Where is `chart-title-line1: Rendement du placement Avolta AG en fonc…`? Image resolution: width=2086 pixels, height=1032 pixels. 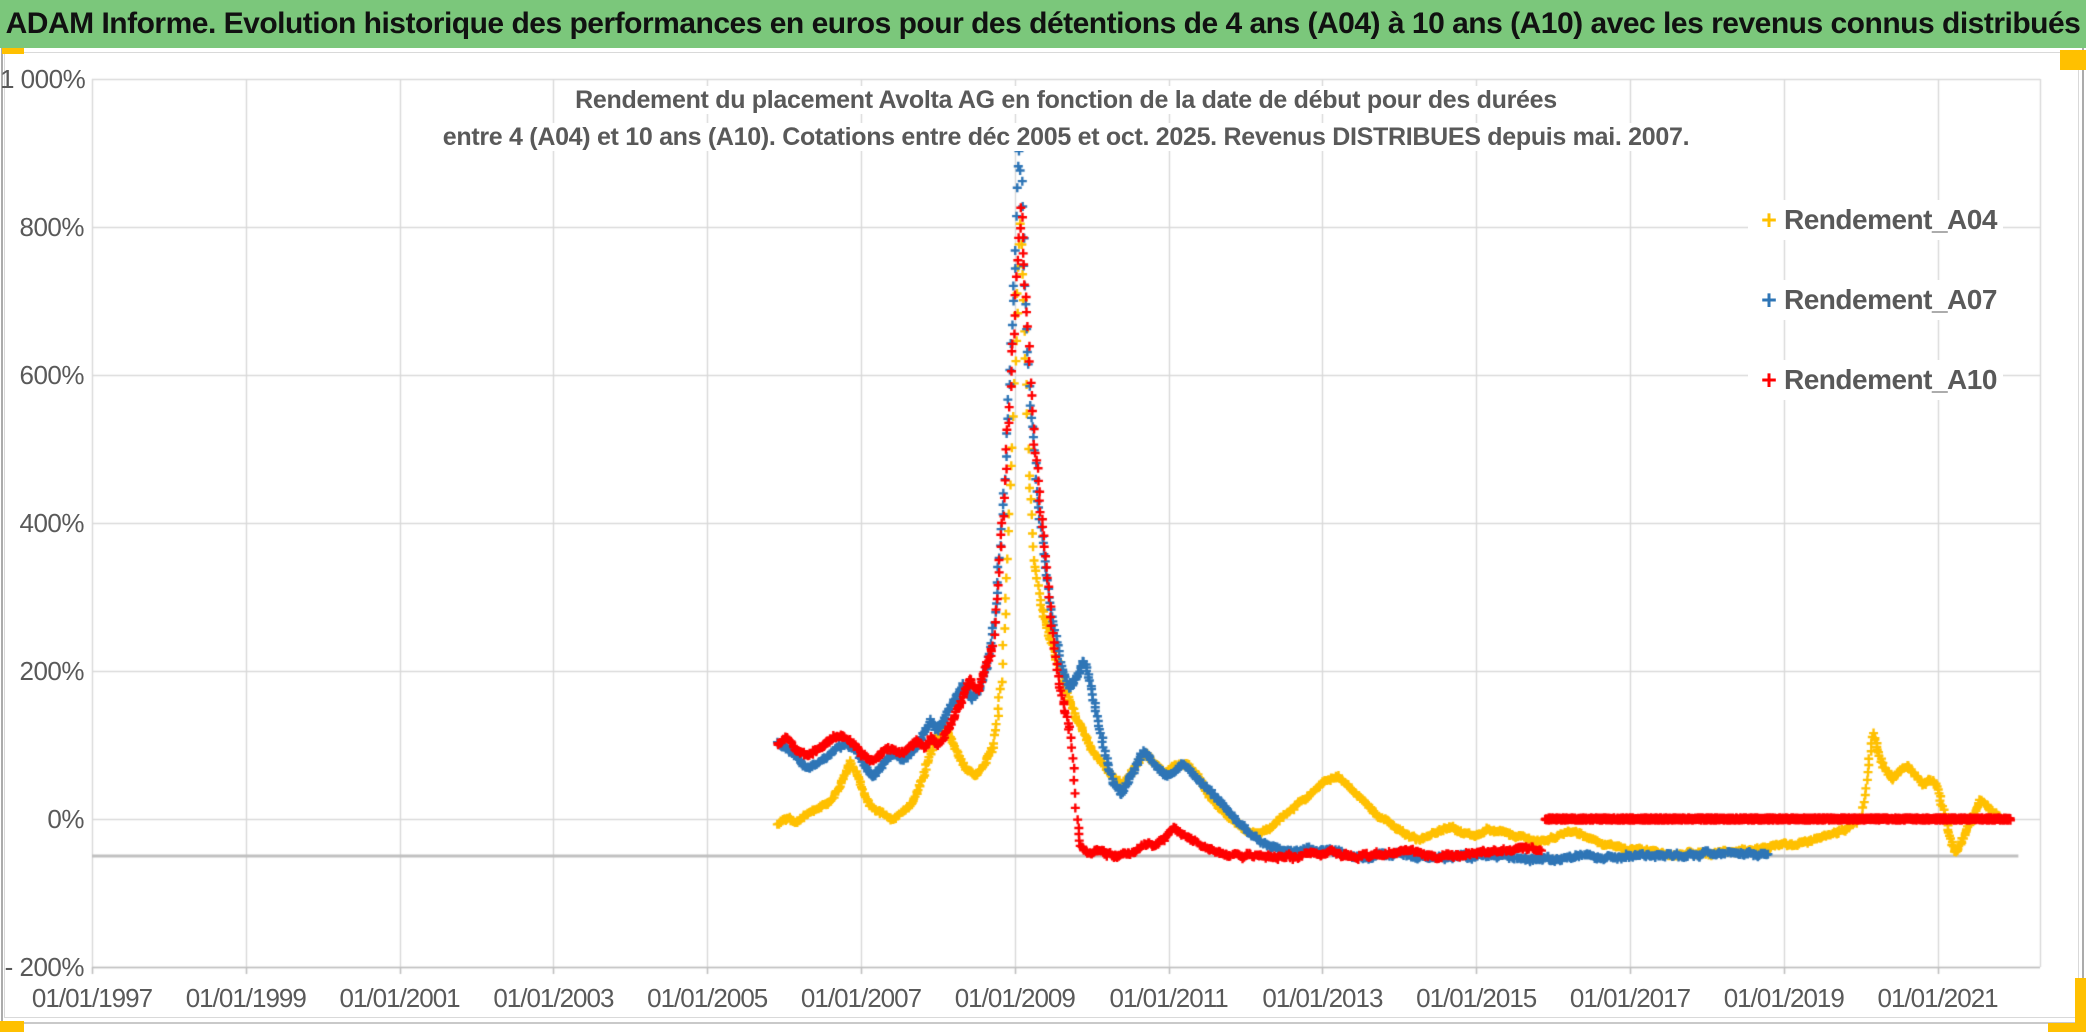 chart-title-line1: Rendement du placement Avolta AG en fonc… is located at coordinates (1066, 100).